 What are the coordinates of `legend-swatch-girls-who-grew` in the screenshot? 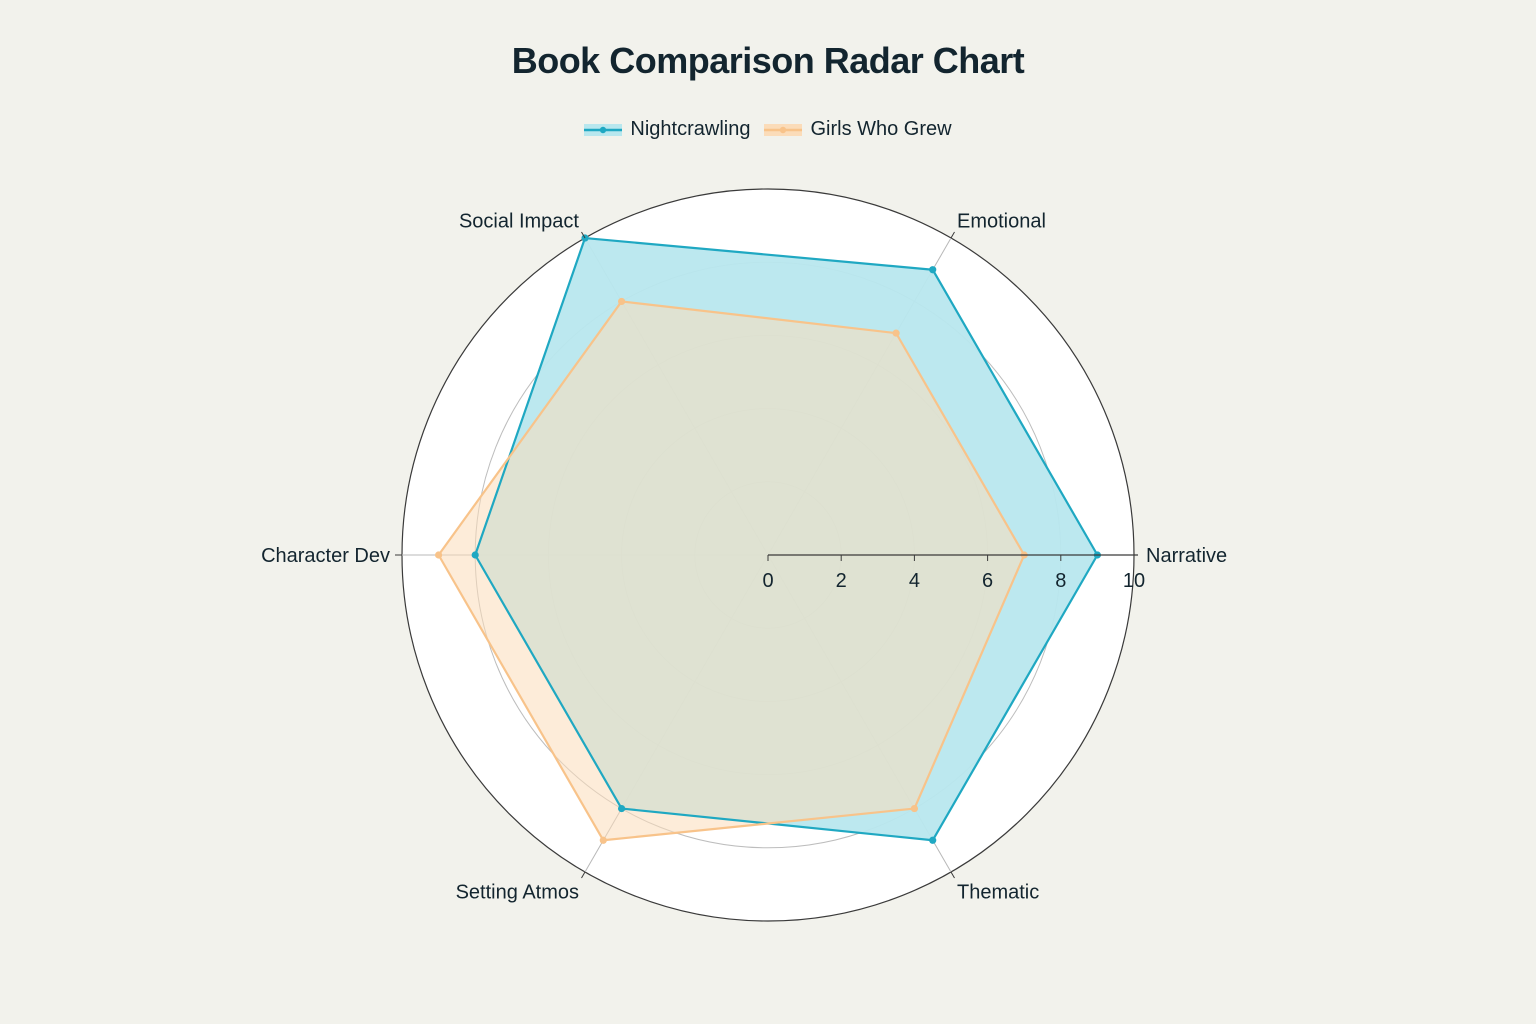 It's located at (783, 129).